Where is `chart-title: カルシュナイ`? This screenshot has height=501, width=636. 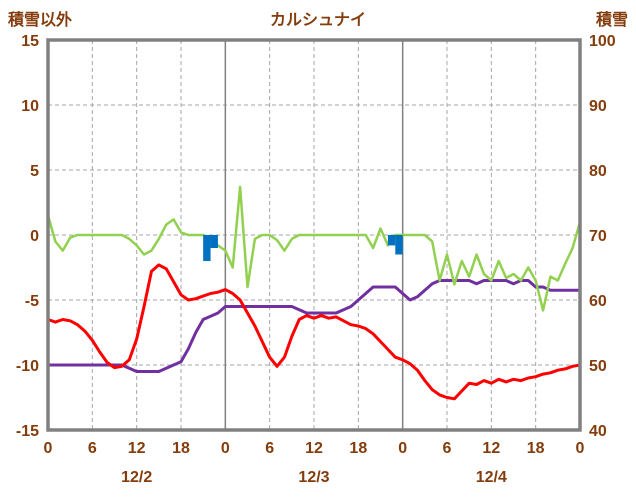
chart-title: カルシュナイ is located at coordinates (317, 20).